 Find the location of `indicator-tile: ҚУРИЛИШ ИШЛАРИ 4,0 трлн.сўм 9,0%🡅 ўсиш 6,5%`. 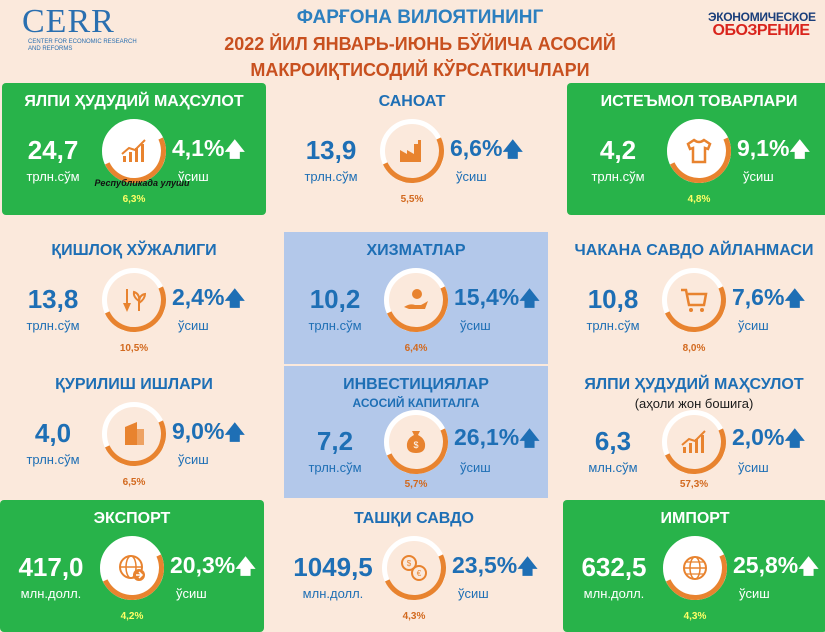

indicator-tile: ҚУРИЛИШ ИШЛАРИ 4,0 трлн.сўм 9,0%🡅 ўсиш 6,5% is located at coordinates (134, 432).